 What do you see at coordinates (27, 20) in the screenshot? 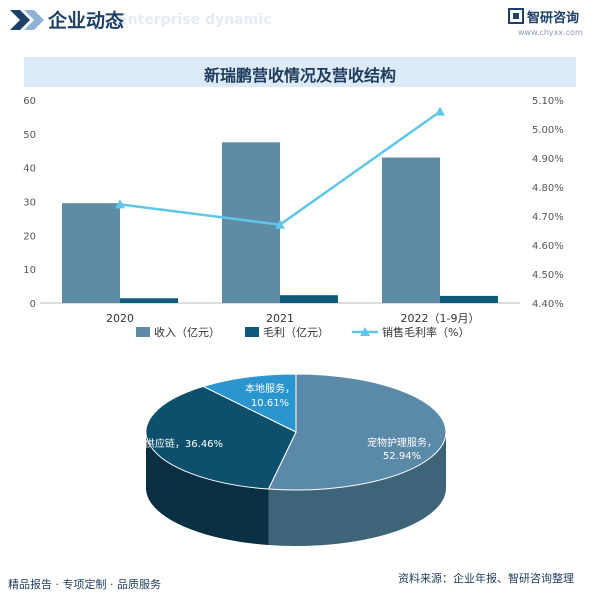
I see `double-chevron-icon` at bounding box center [27, 20].